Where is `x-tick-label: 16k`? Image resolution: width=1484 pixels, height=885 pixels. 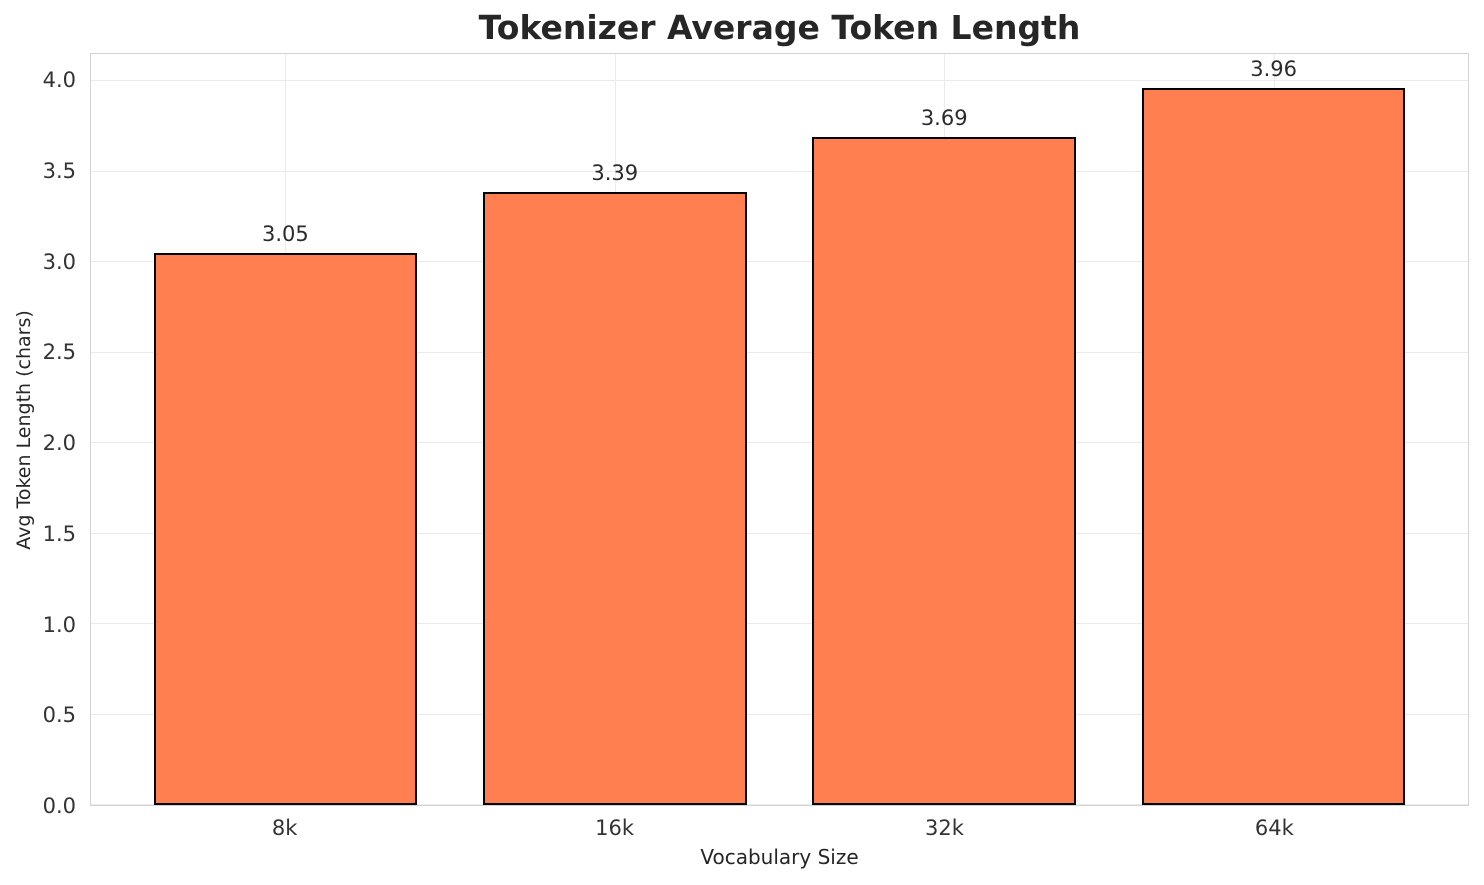
x-tick-label: 16k is located at coordinates (614, 828).